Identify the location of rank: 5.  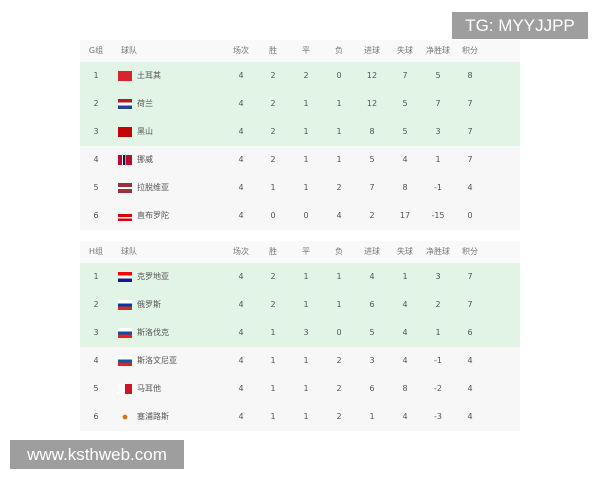
(96, 388).